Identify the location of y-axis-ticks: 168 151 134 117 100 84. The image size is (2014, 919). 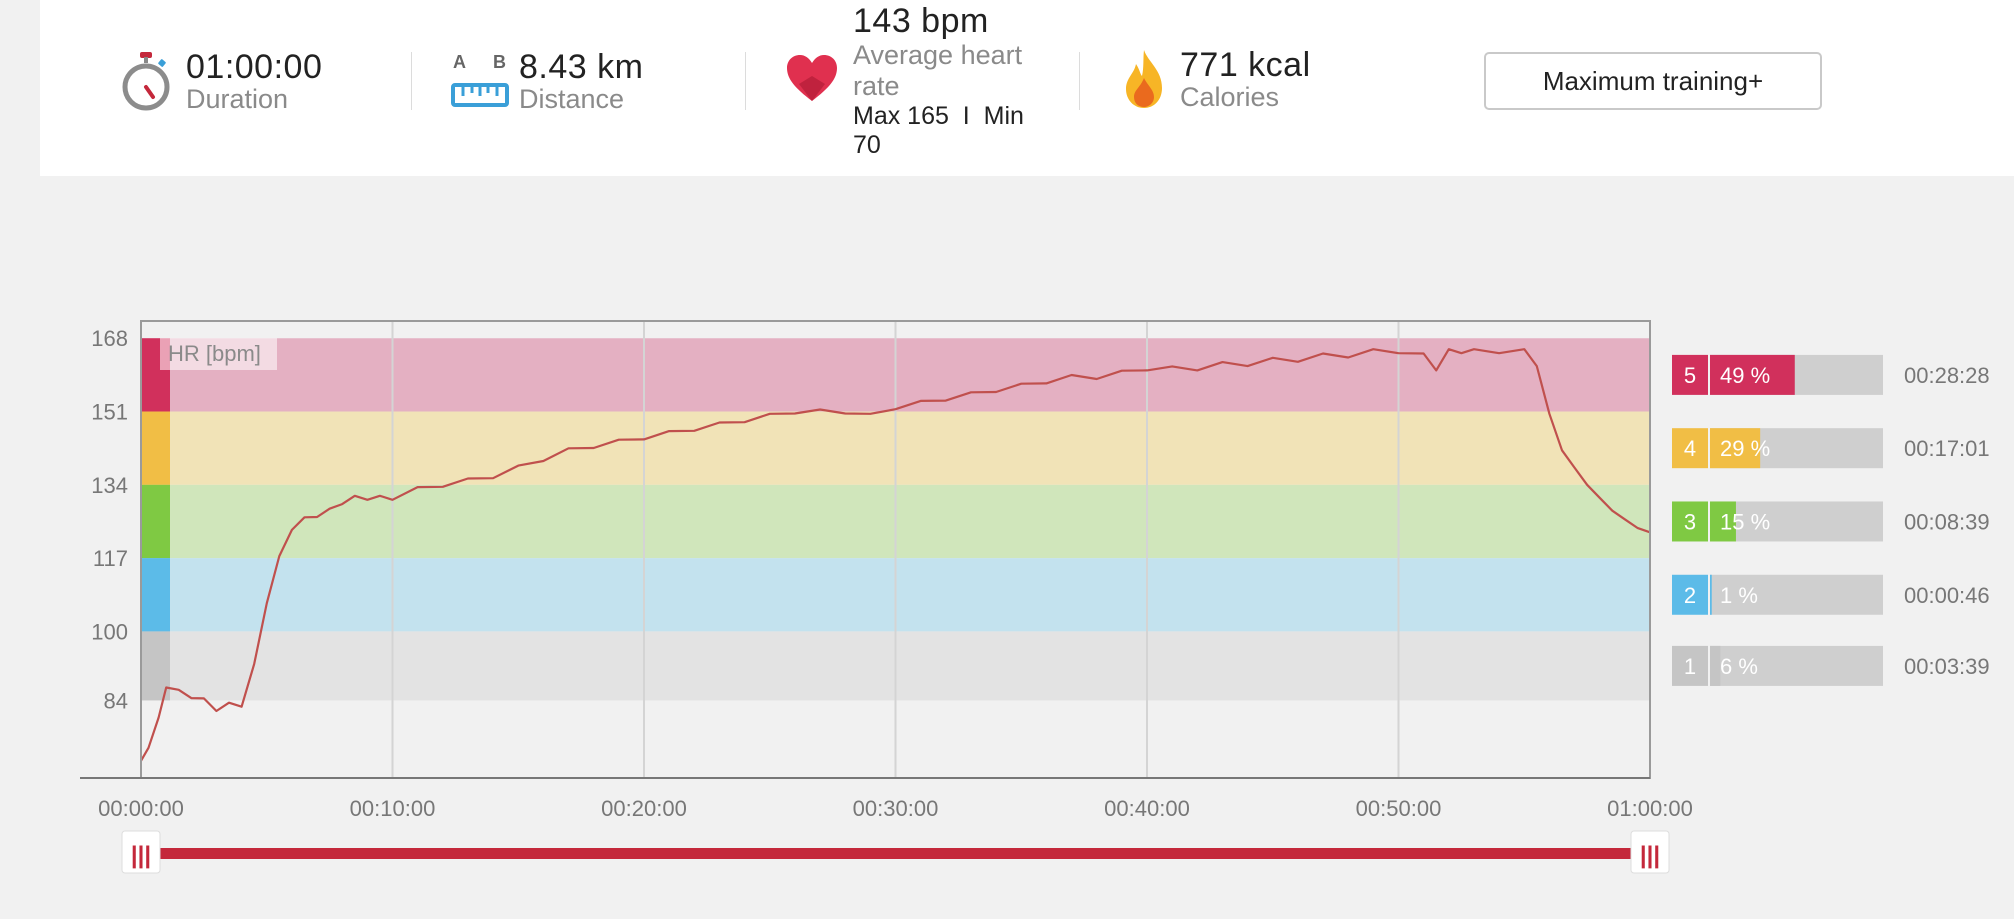
(109, 519).